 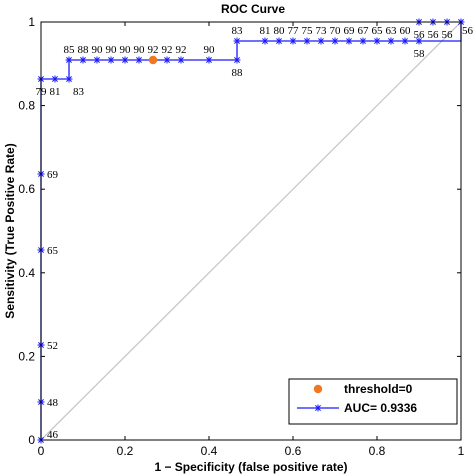 I want to click on roc-point-label: 60, so click(x=406, y=31).